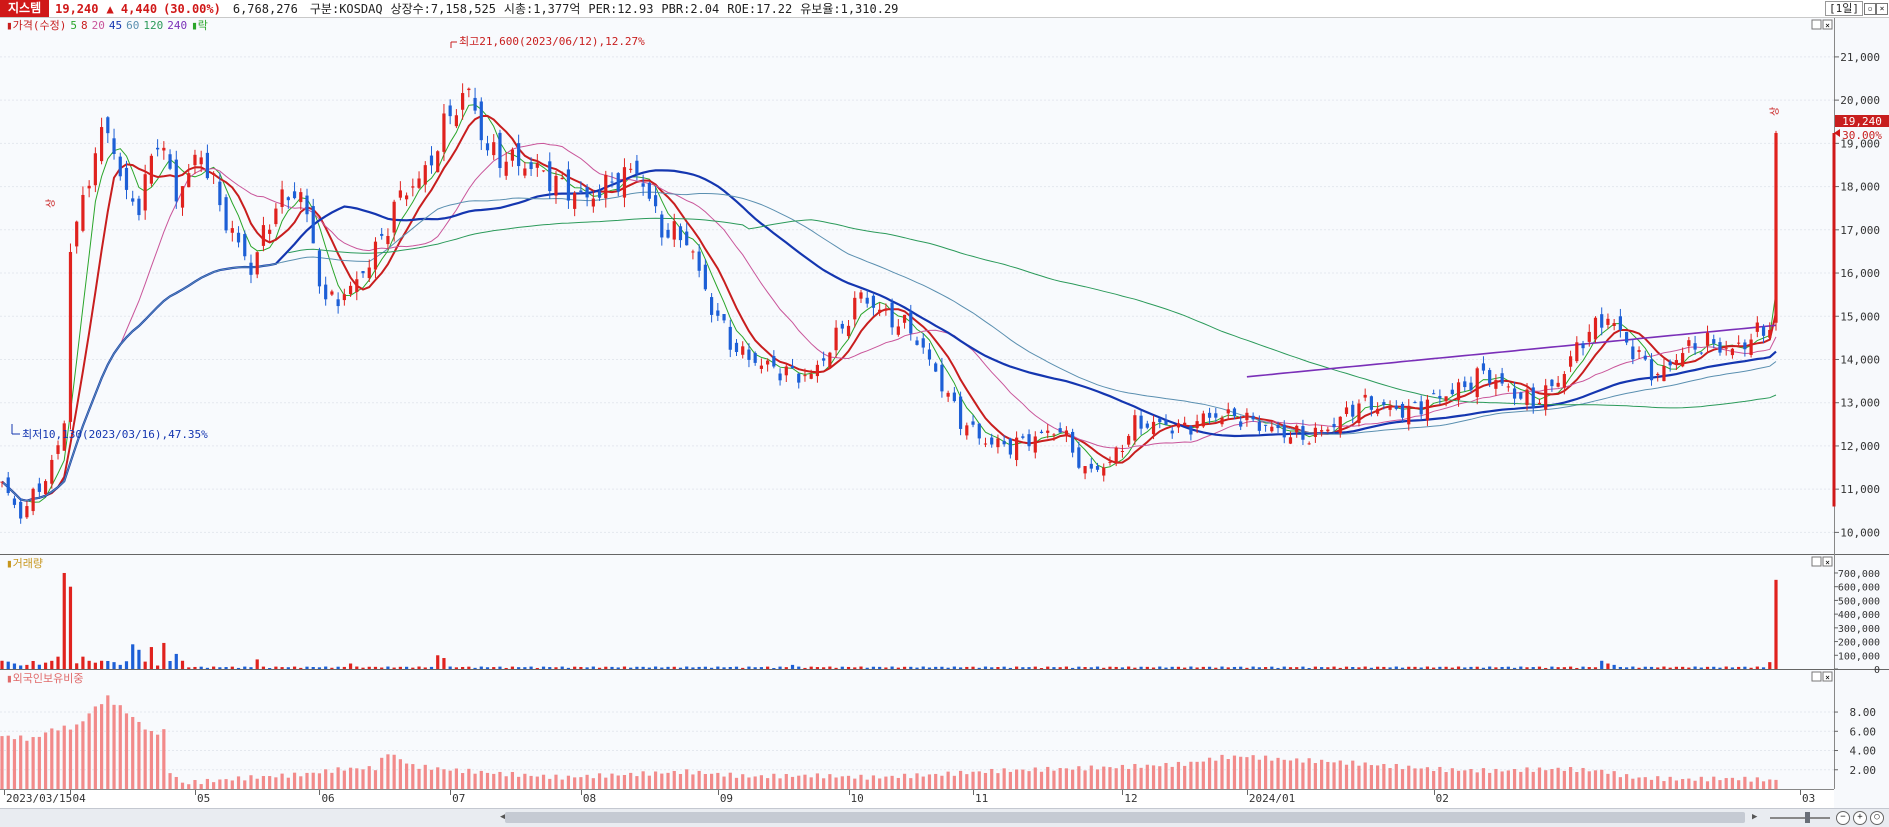  I want to click on zoom-slider-handle, so click(1807, 817).